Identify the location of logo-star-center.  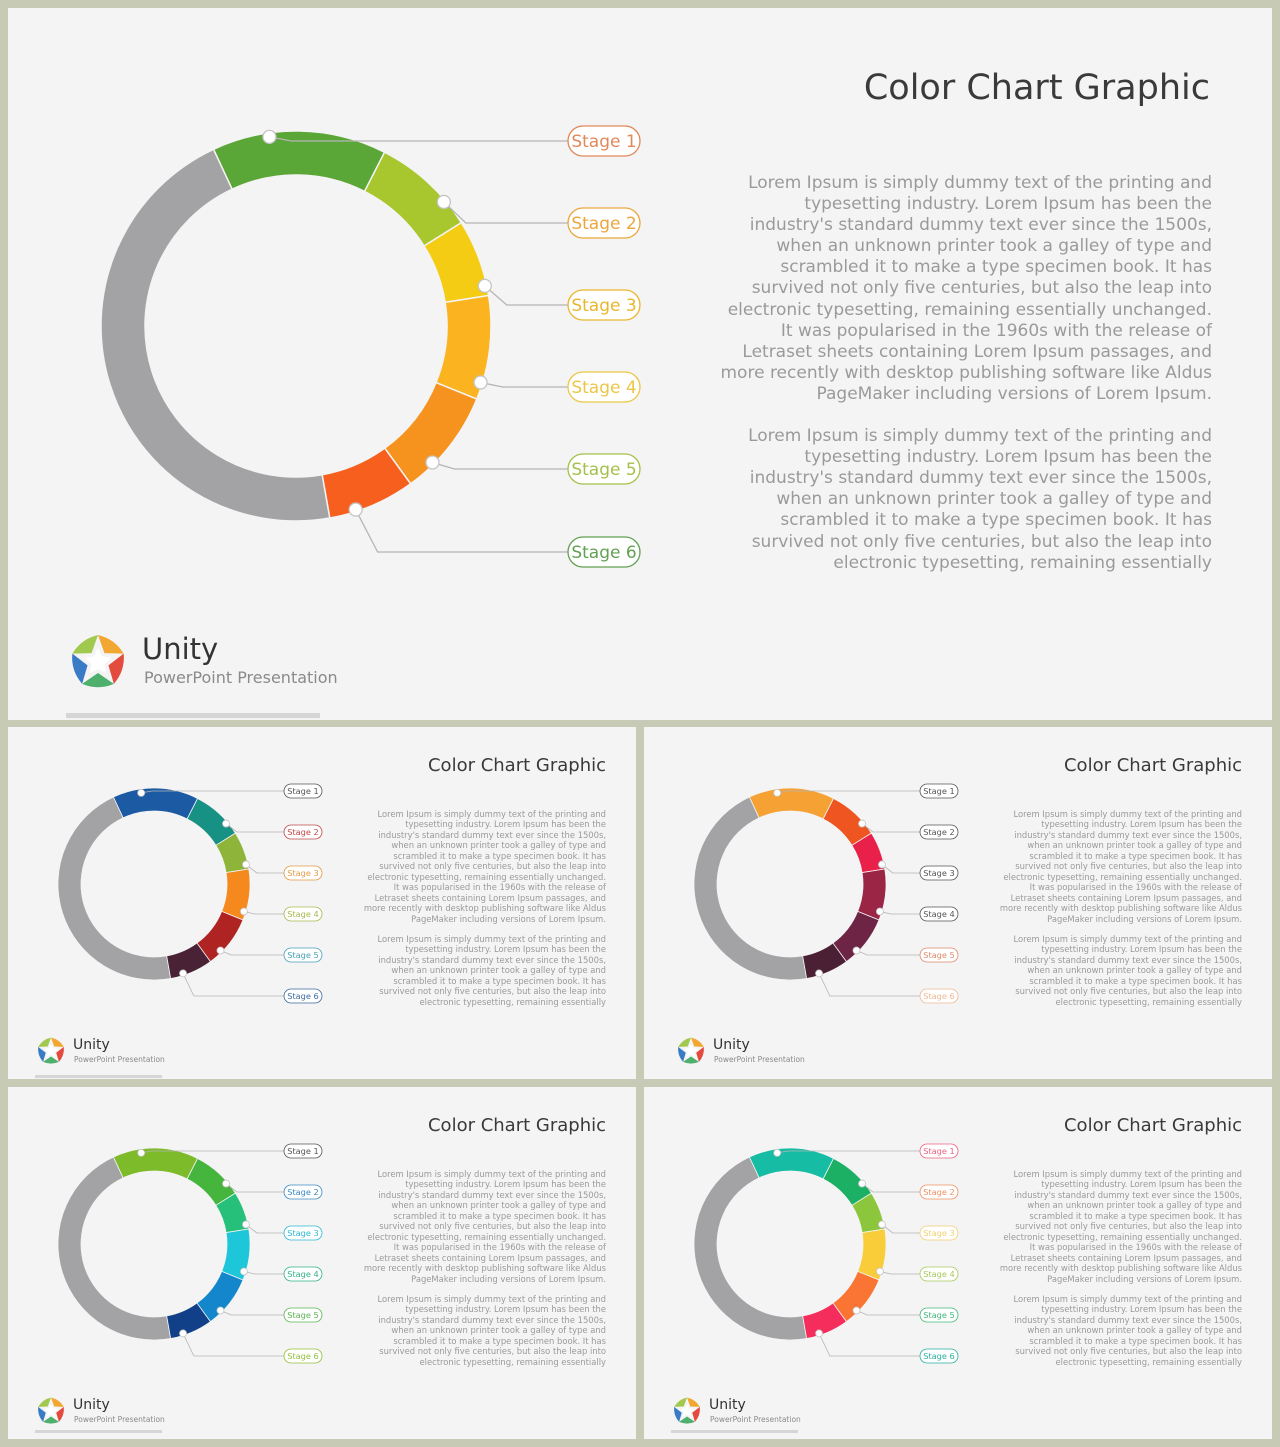
(51, 1410).